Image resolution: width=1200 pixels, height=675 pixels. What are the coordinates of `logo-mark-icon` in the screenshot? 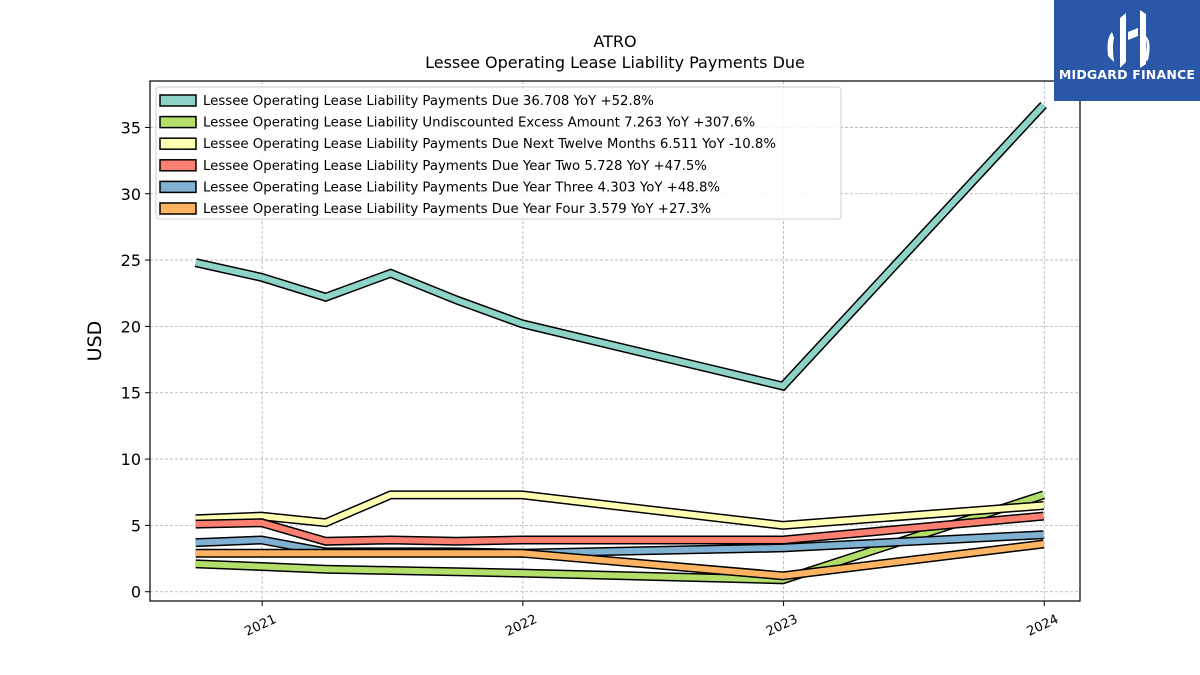 It's located at (1128, 39).